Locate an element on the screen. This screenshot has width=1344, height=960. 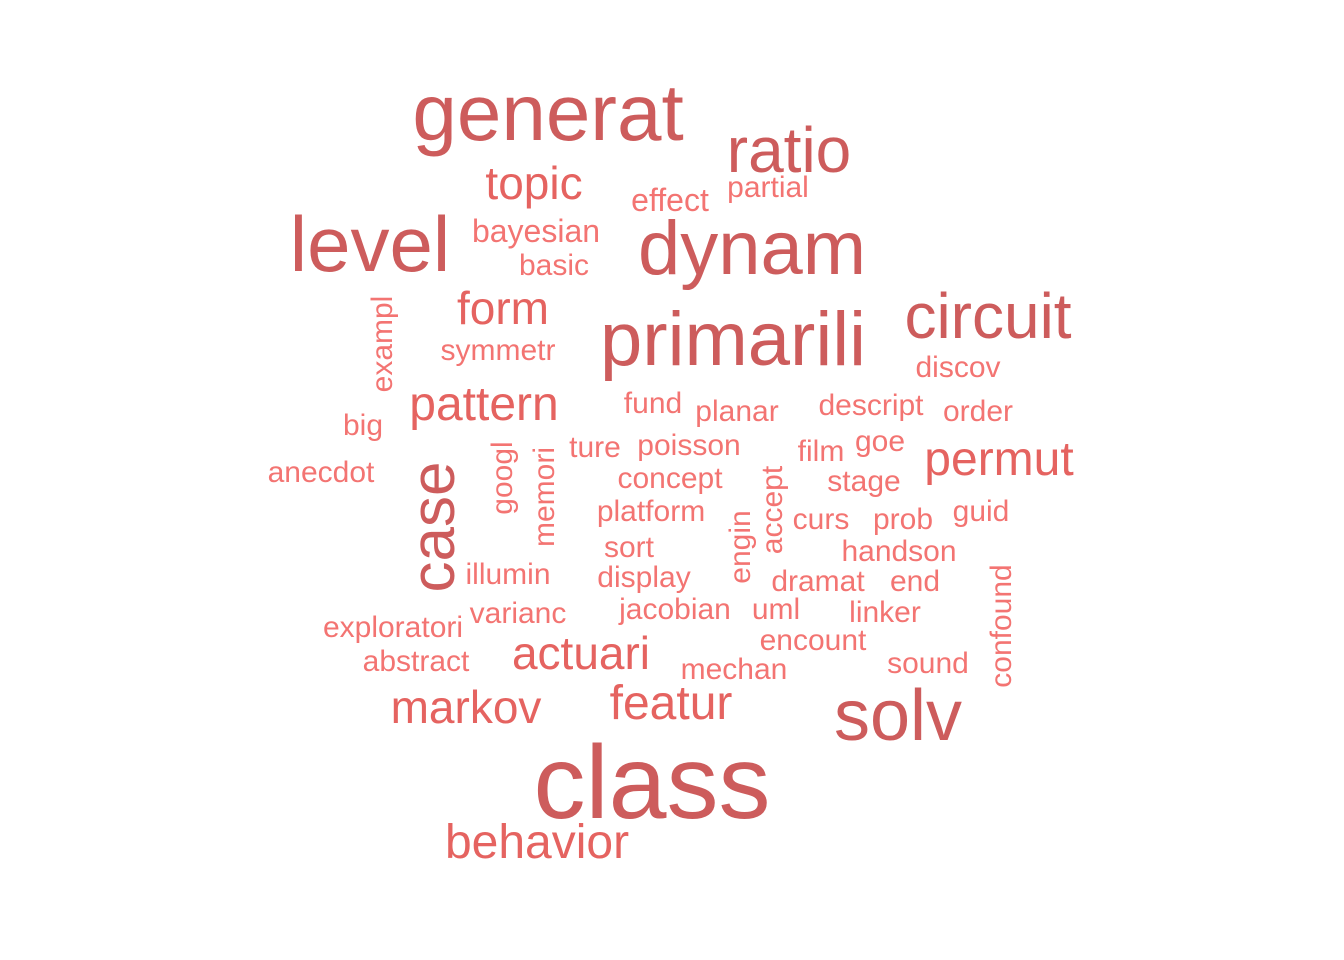
word-symmetr: symmetr is located at coordinates (498, 350).